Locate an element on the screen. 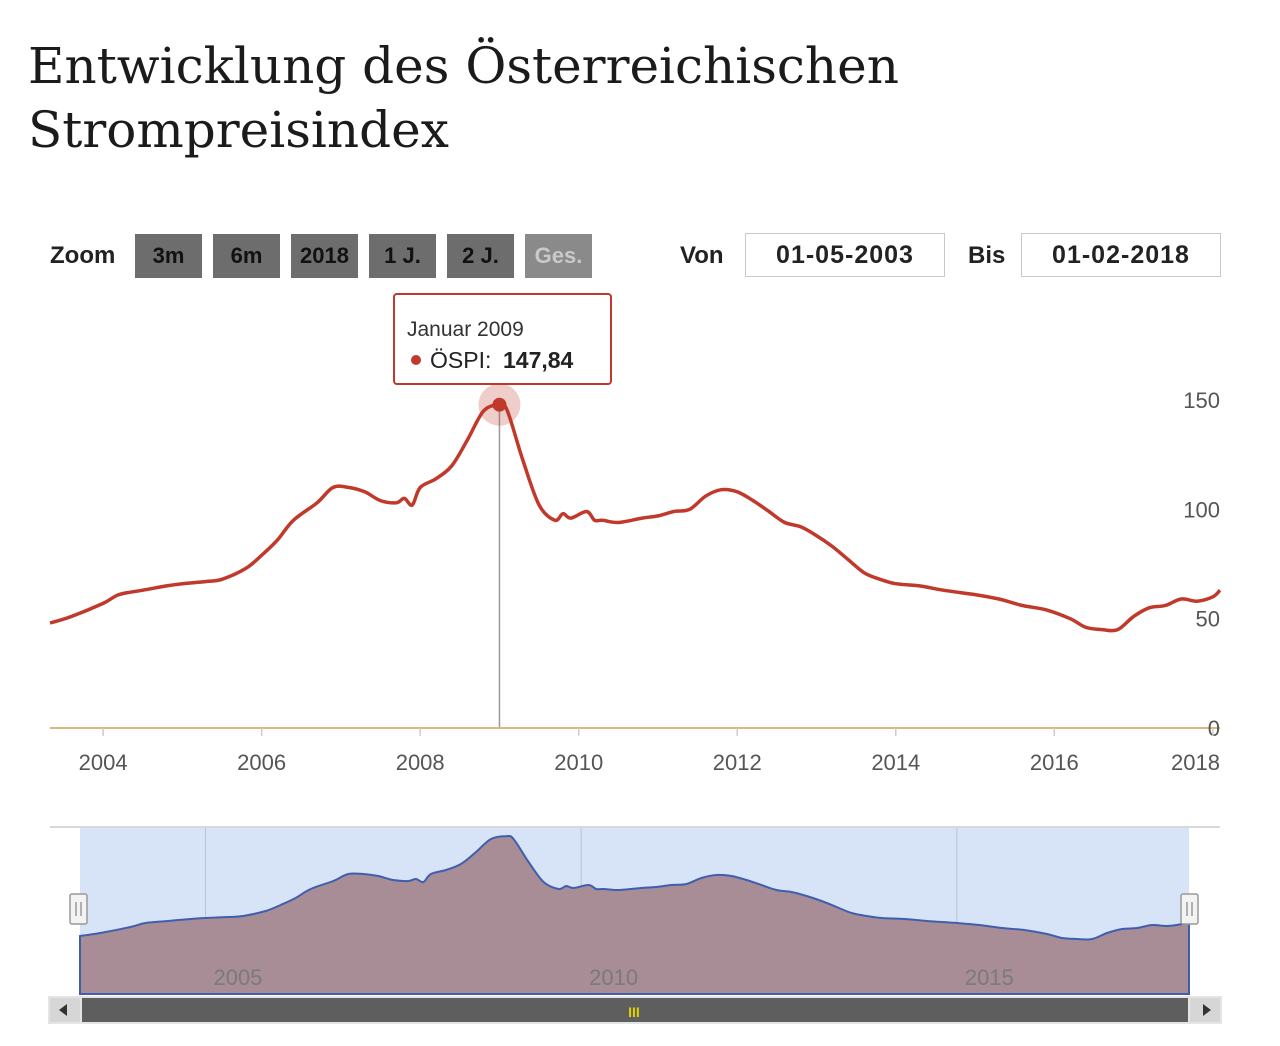 The image size is (1280, 1046). navigator-labels: 2005 2010 2015 is located at coordinates (613, 977).